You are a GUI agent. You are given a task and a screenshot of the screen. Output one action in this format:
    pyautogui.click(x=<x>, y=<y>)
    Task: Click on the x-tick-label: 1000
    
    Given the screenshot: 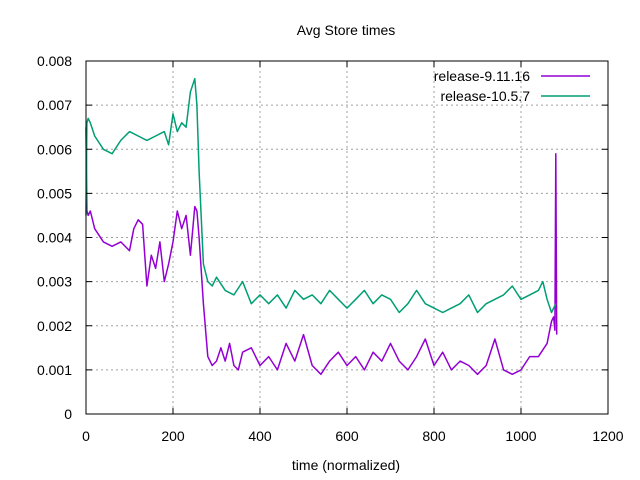 What is the action you would take?
    pyautogui.click(x=520, y=436)
    